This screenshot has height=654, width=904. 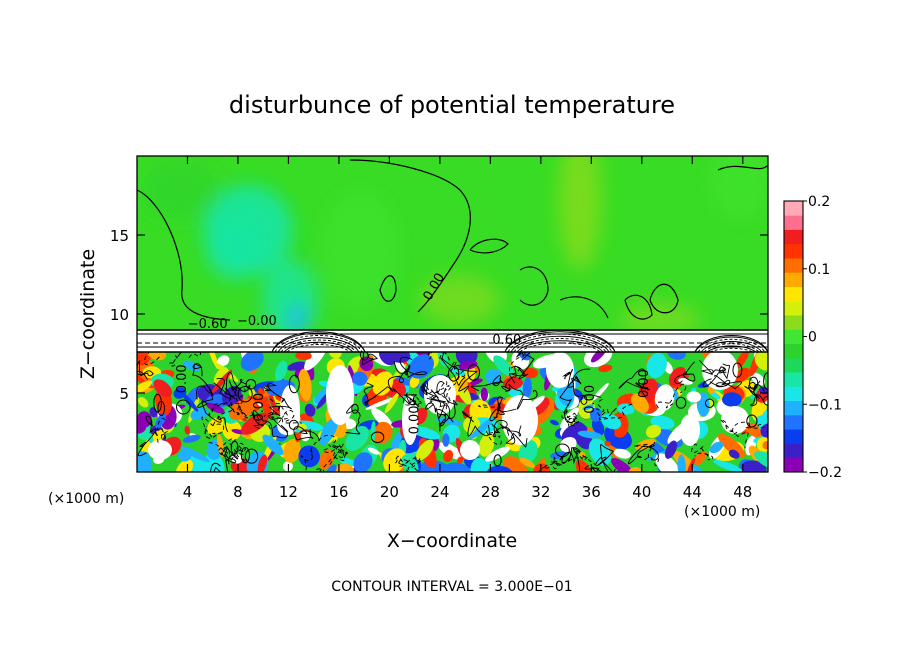 What do you see at coordinates (825, 405) in the screenshot?
I see `colorbar-tick-label: −0.1` at bounding box center [825, 405].